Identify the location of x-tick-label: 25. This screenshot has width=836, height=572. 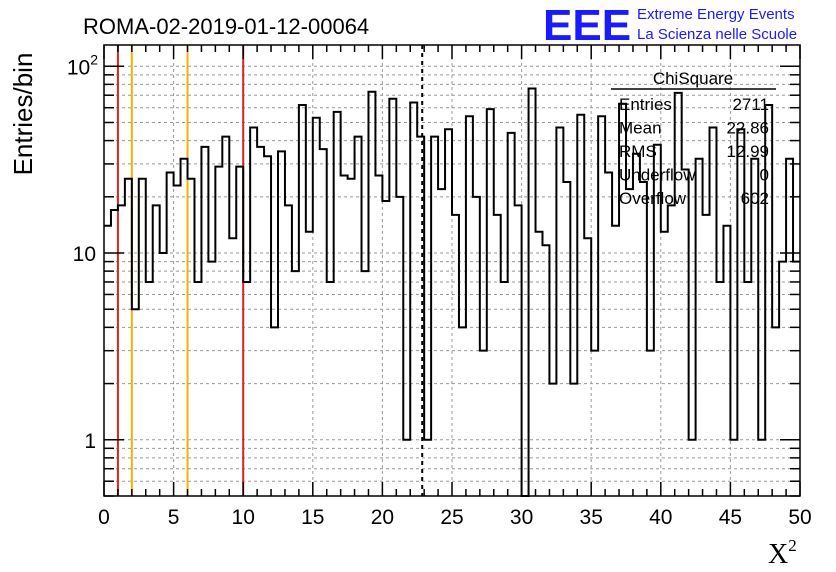
(451, 517).